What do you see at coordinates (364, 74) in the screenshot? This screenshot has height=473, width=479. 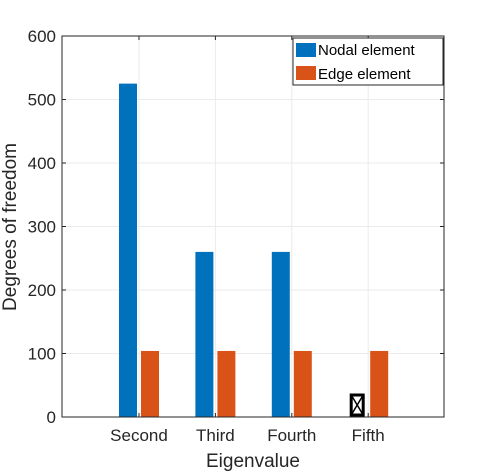 I see `legend-label-edge: Edge element` at bounding box center [364, 74].